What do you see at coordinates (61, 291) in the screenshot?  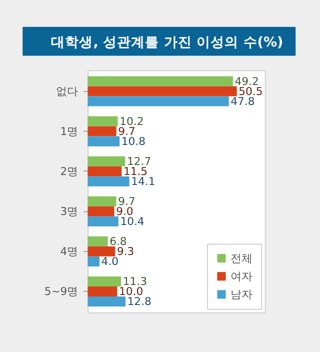 I see `y-tick-label: 5~9명` at bounding box center [61, 291].